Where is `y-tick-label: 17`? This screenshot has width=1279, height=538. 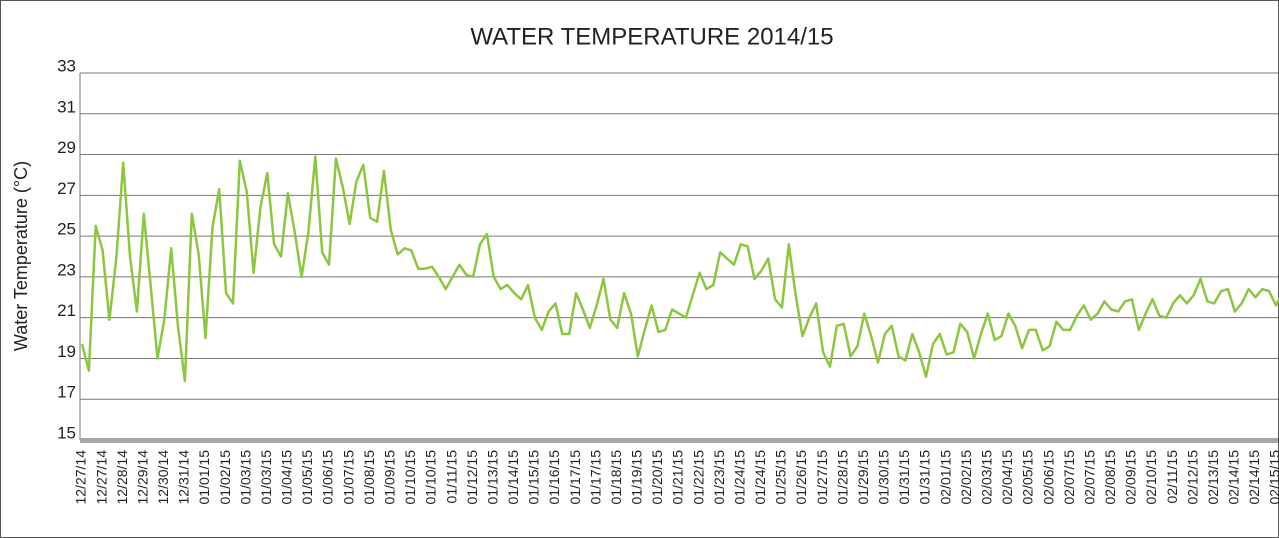 y-tick-label: 17 is located at coordinates (66, 392).